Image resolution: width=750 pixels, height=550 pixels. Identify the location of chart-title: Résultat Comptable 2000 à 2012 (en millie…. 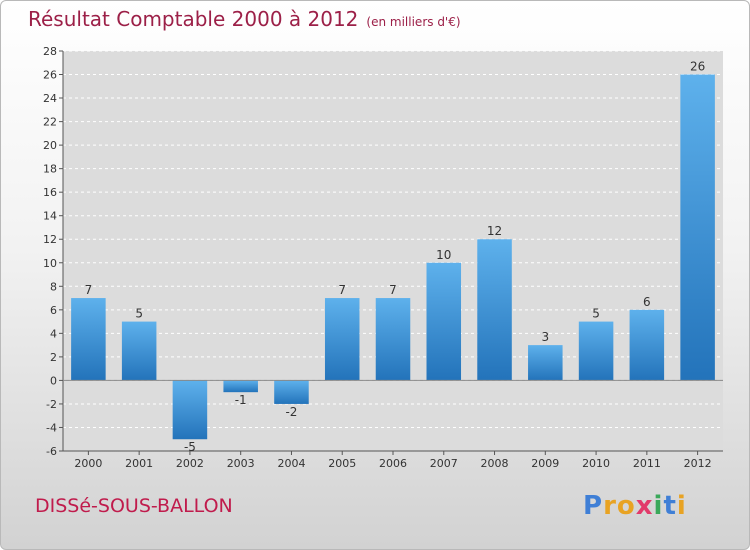
(244, 19).